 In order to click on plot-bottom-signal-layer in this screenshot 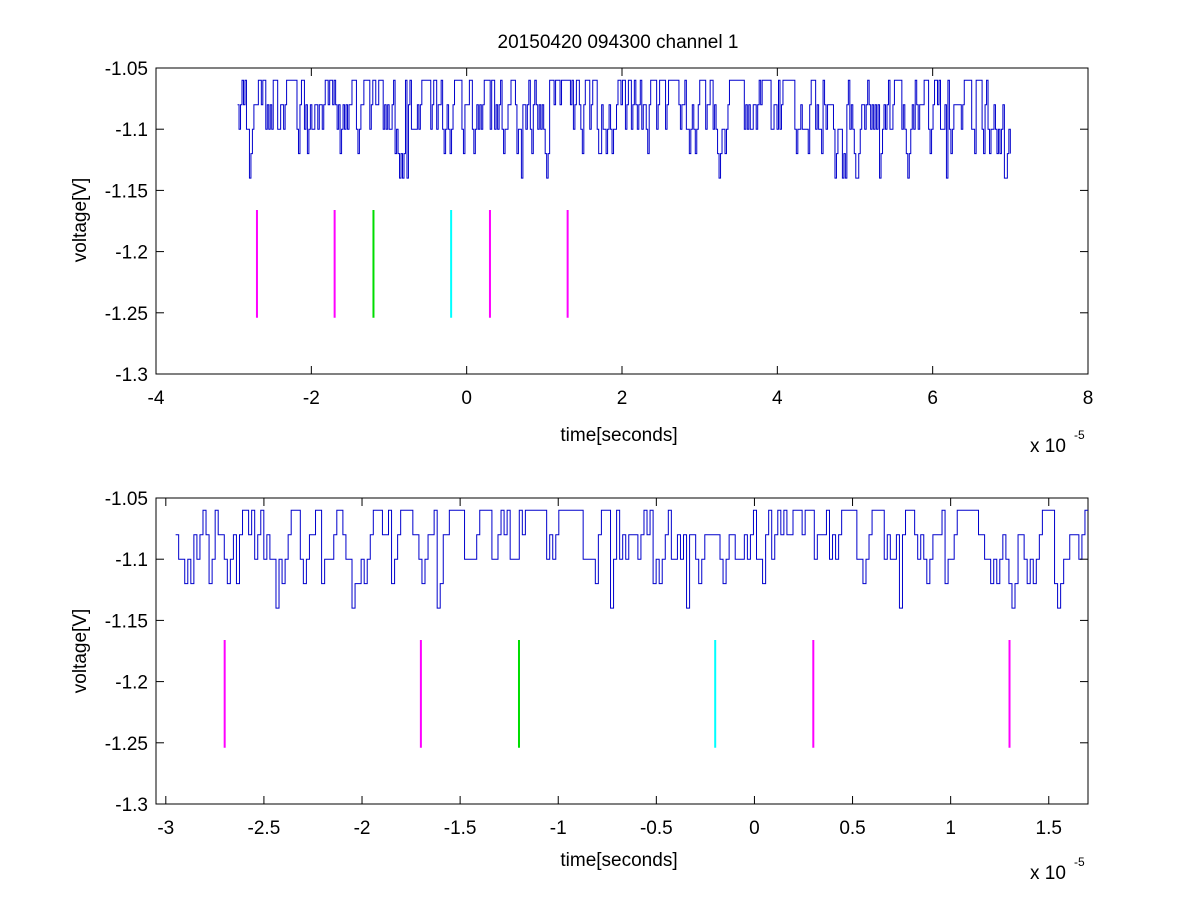, I will do `click(631, 559)`.